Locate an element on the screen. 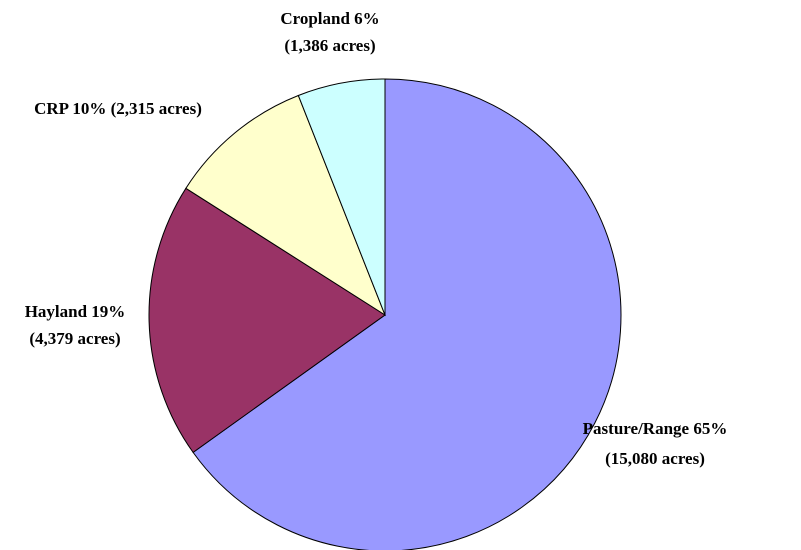  category-label: CRP 10% is located at coordinates (70, 108).